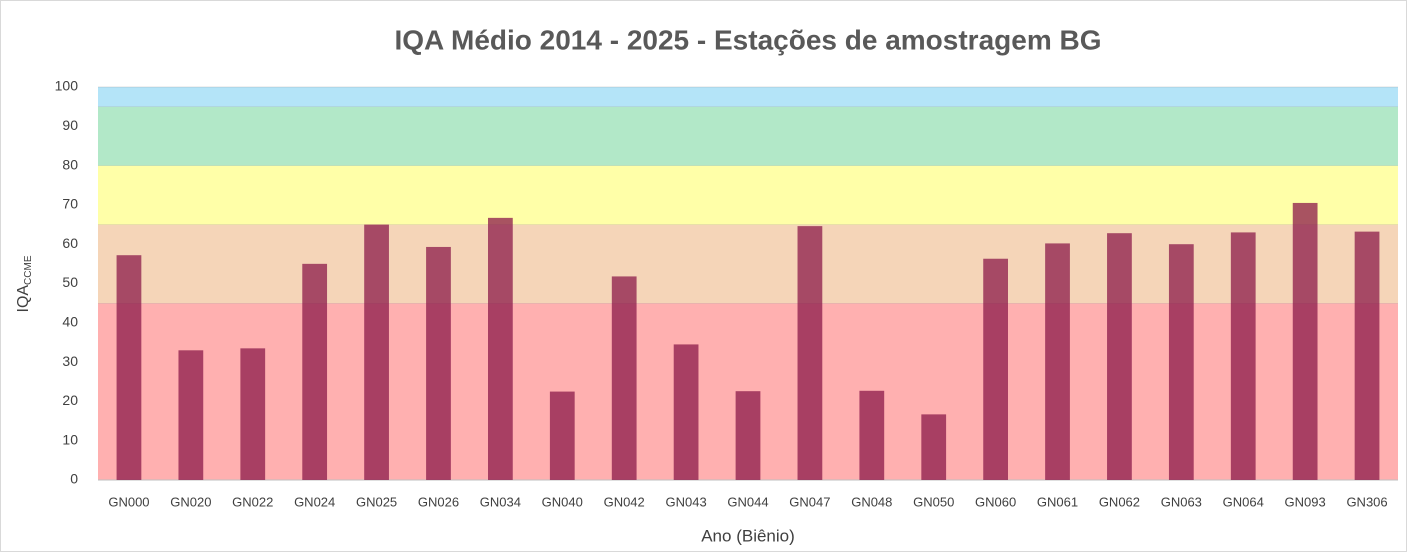 Image resolution: width=1408 pixels, height=553 pixels. Describe the element at coordinates (1057, 501) in the screenshot. I see `x-tick-label: GN061` at that location.